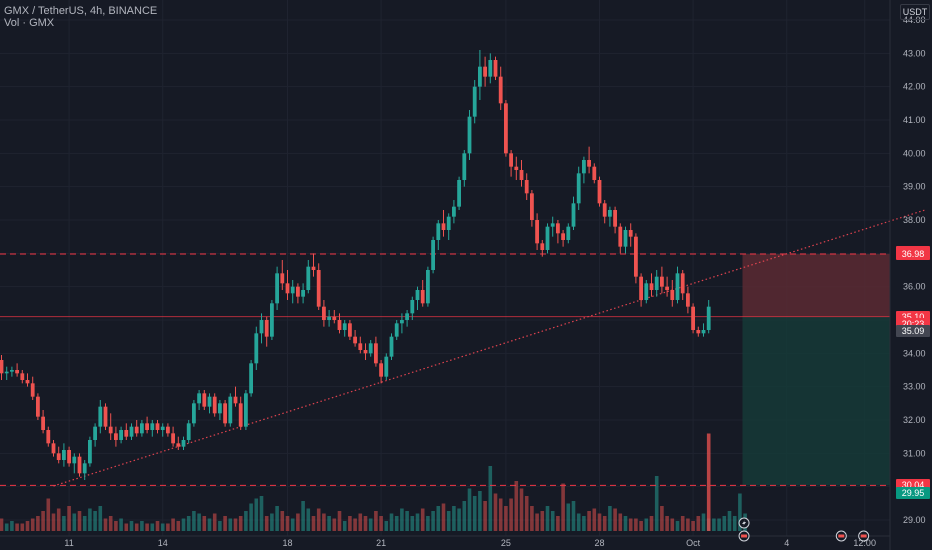 This screenshot has width=932, height=550. What do you see at coordinates (81, 11) in the screenshot?
I see `symbol-title: GMX / TetherUS, 4h, BINANCE` at bounding box center [81, 11].